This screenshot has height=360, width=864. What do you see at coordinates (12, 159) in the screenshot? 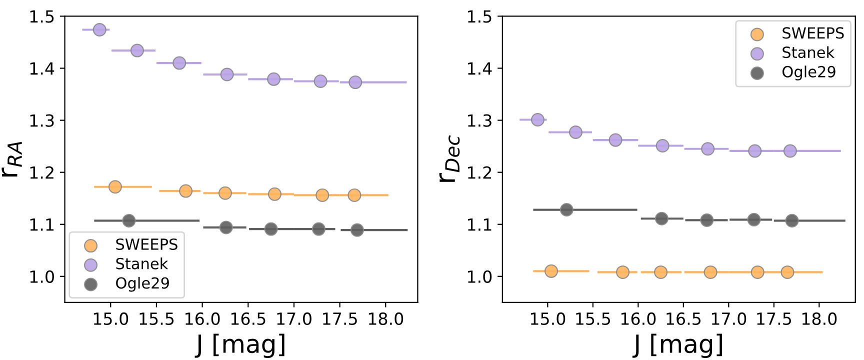
I see `y-axis-title: r$_{RA}$` at bounding box center [12, 159].